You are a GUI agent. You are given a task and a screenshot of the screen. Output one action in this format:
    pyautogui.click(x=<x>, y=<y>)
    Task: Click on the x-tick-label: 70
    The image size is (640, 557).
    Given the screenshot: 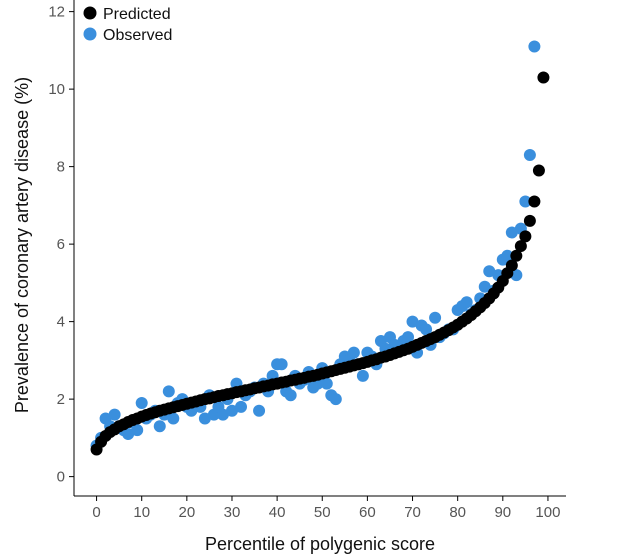 What is the action you would take?
    pyautogui.click(x=412, y=512)
    